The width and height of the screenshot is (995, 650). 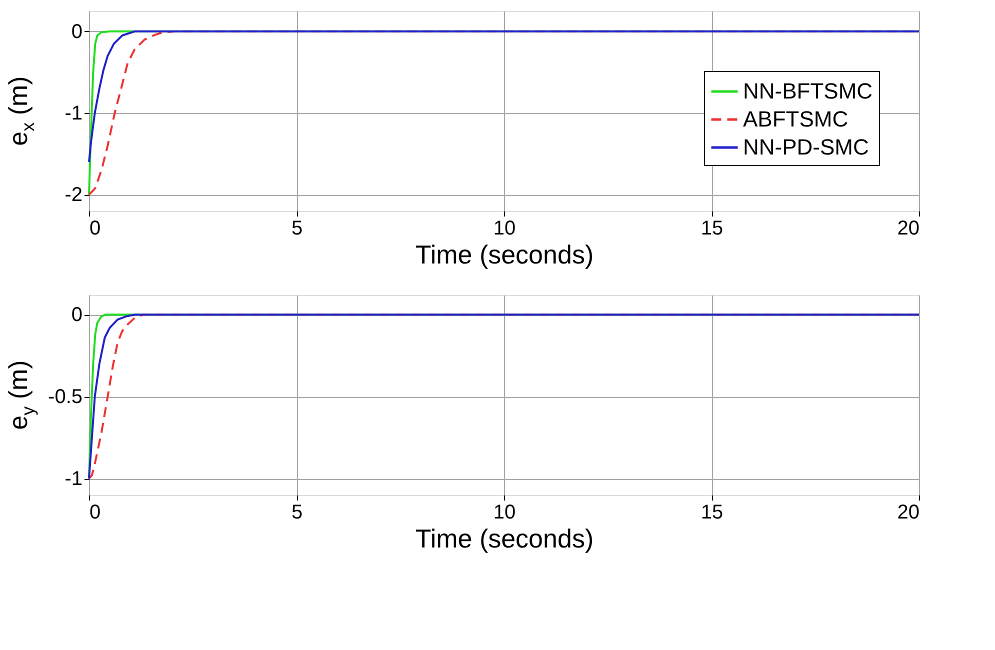 What do you see at coordinates (795, 119) in the screenshot?
I see `legend-label: ABFTSMC` at bounding box center [795, 119].